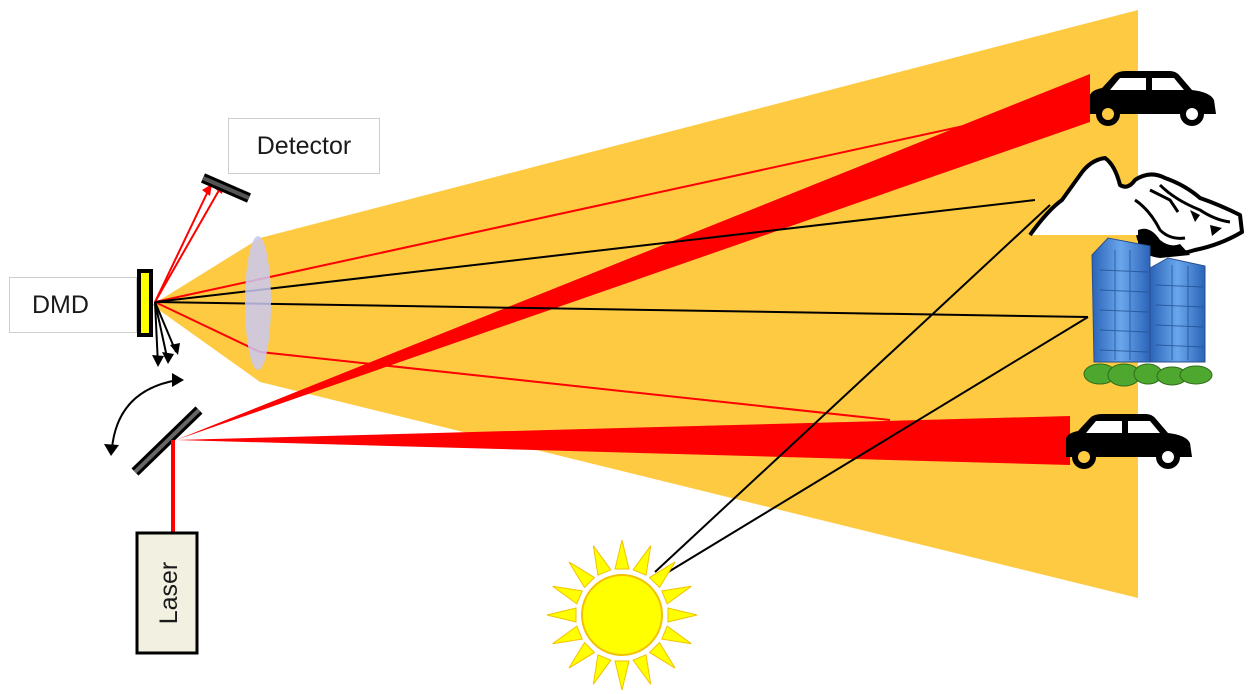 This screenshot has height=694, width=1250. I want to click on laser-box, so click(167, 593).